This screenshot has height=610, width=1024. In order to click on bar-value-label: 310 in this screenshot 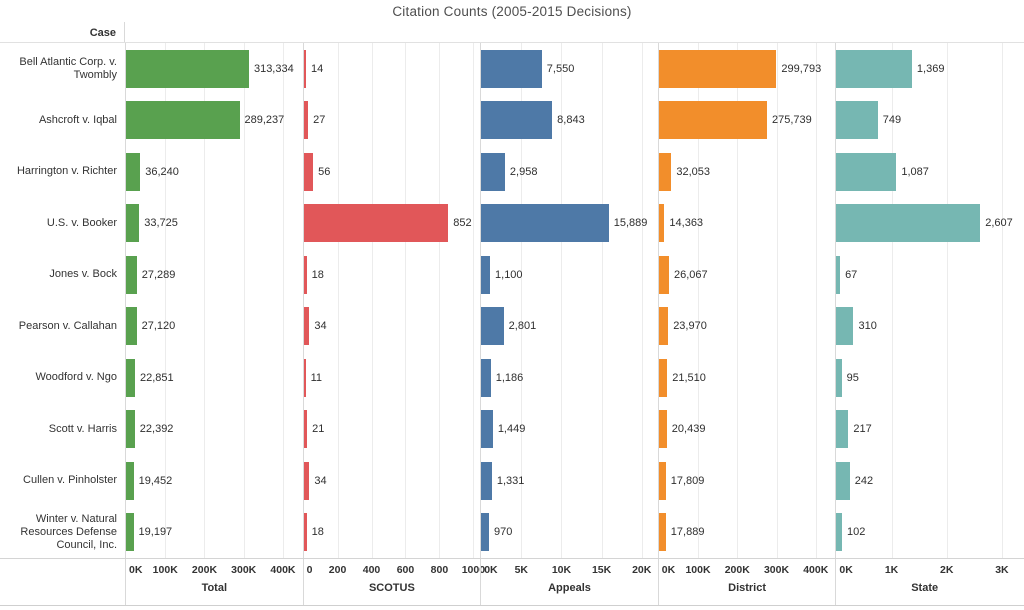, I will do `click(867, 326)`.